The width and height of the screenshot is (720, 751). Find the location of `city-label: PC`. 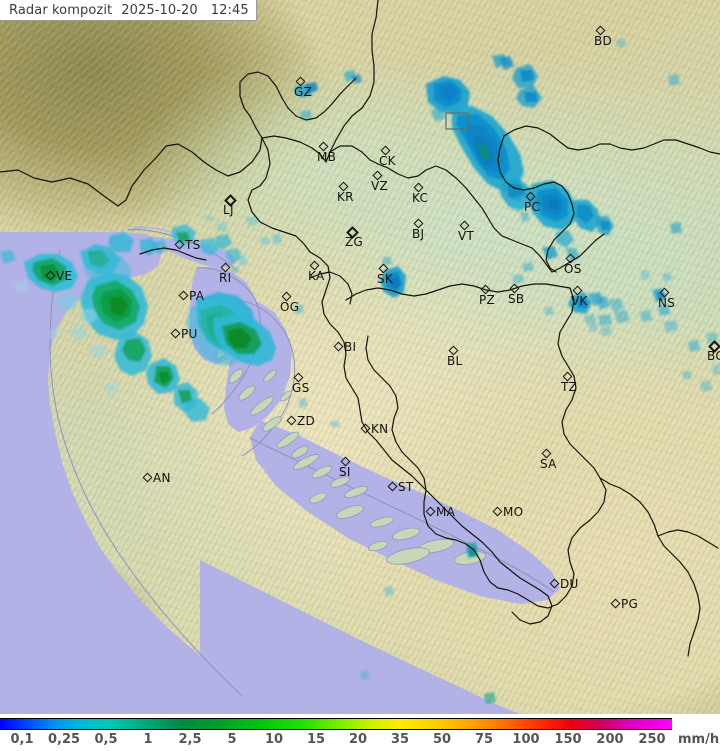

city-label: PC is located at coordinates (532, 207).